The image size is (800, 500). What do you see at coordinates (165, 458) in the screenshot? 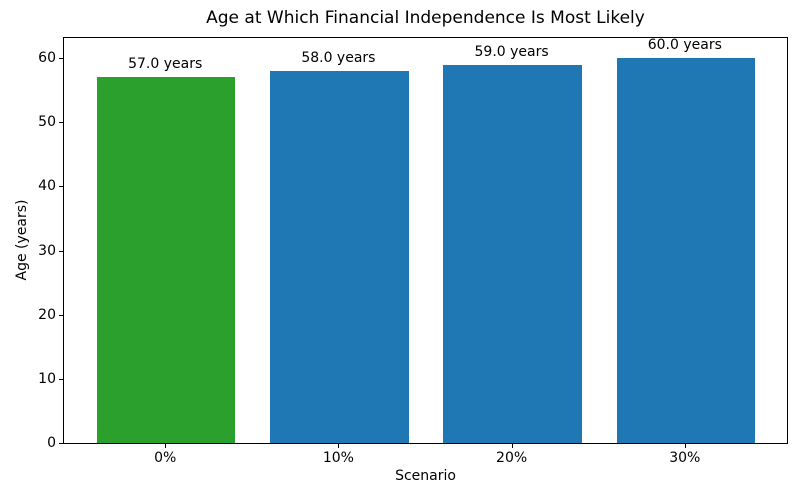
I see `x-tick-label: 0%` at bounding box center [165, 458].